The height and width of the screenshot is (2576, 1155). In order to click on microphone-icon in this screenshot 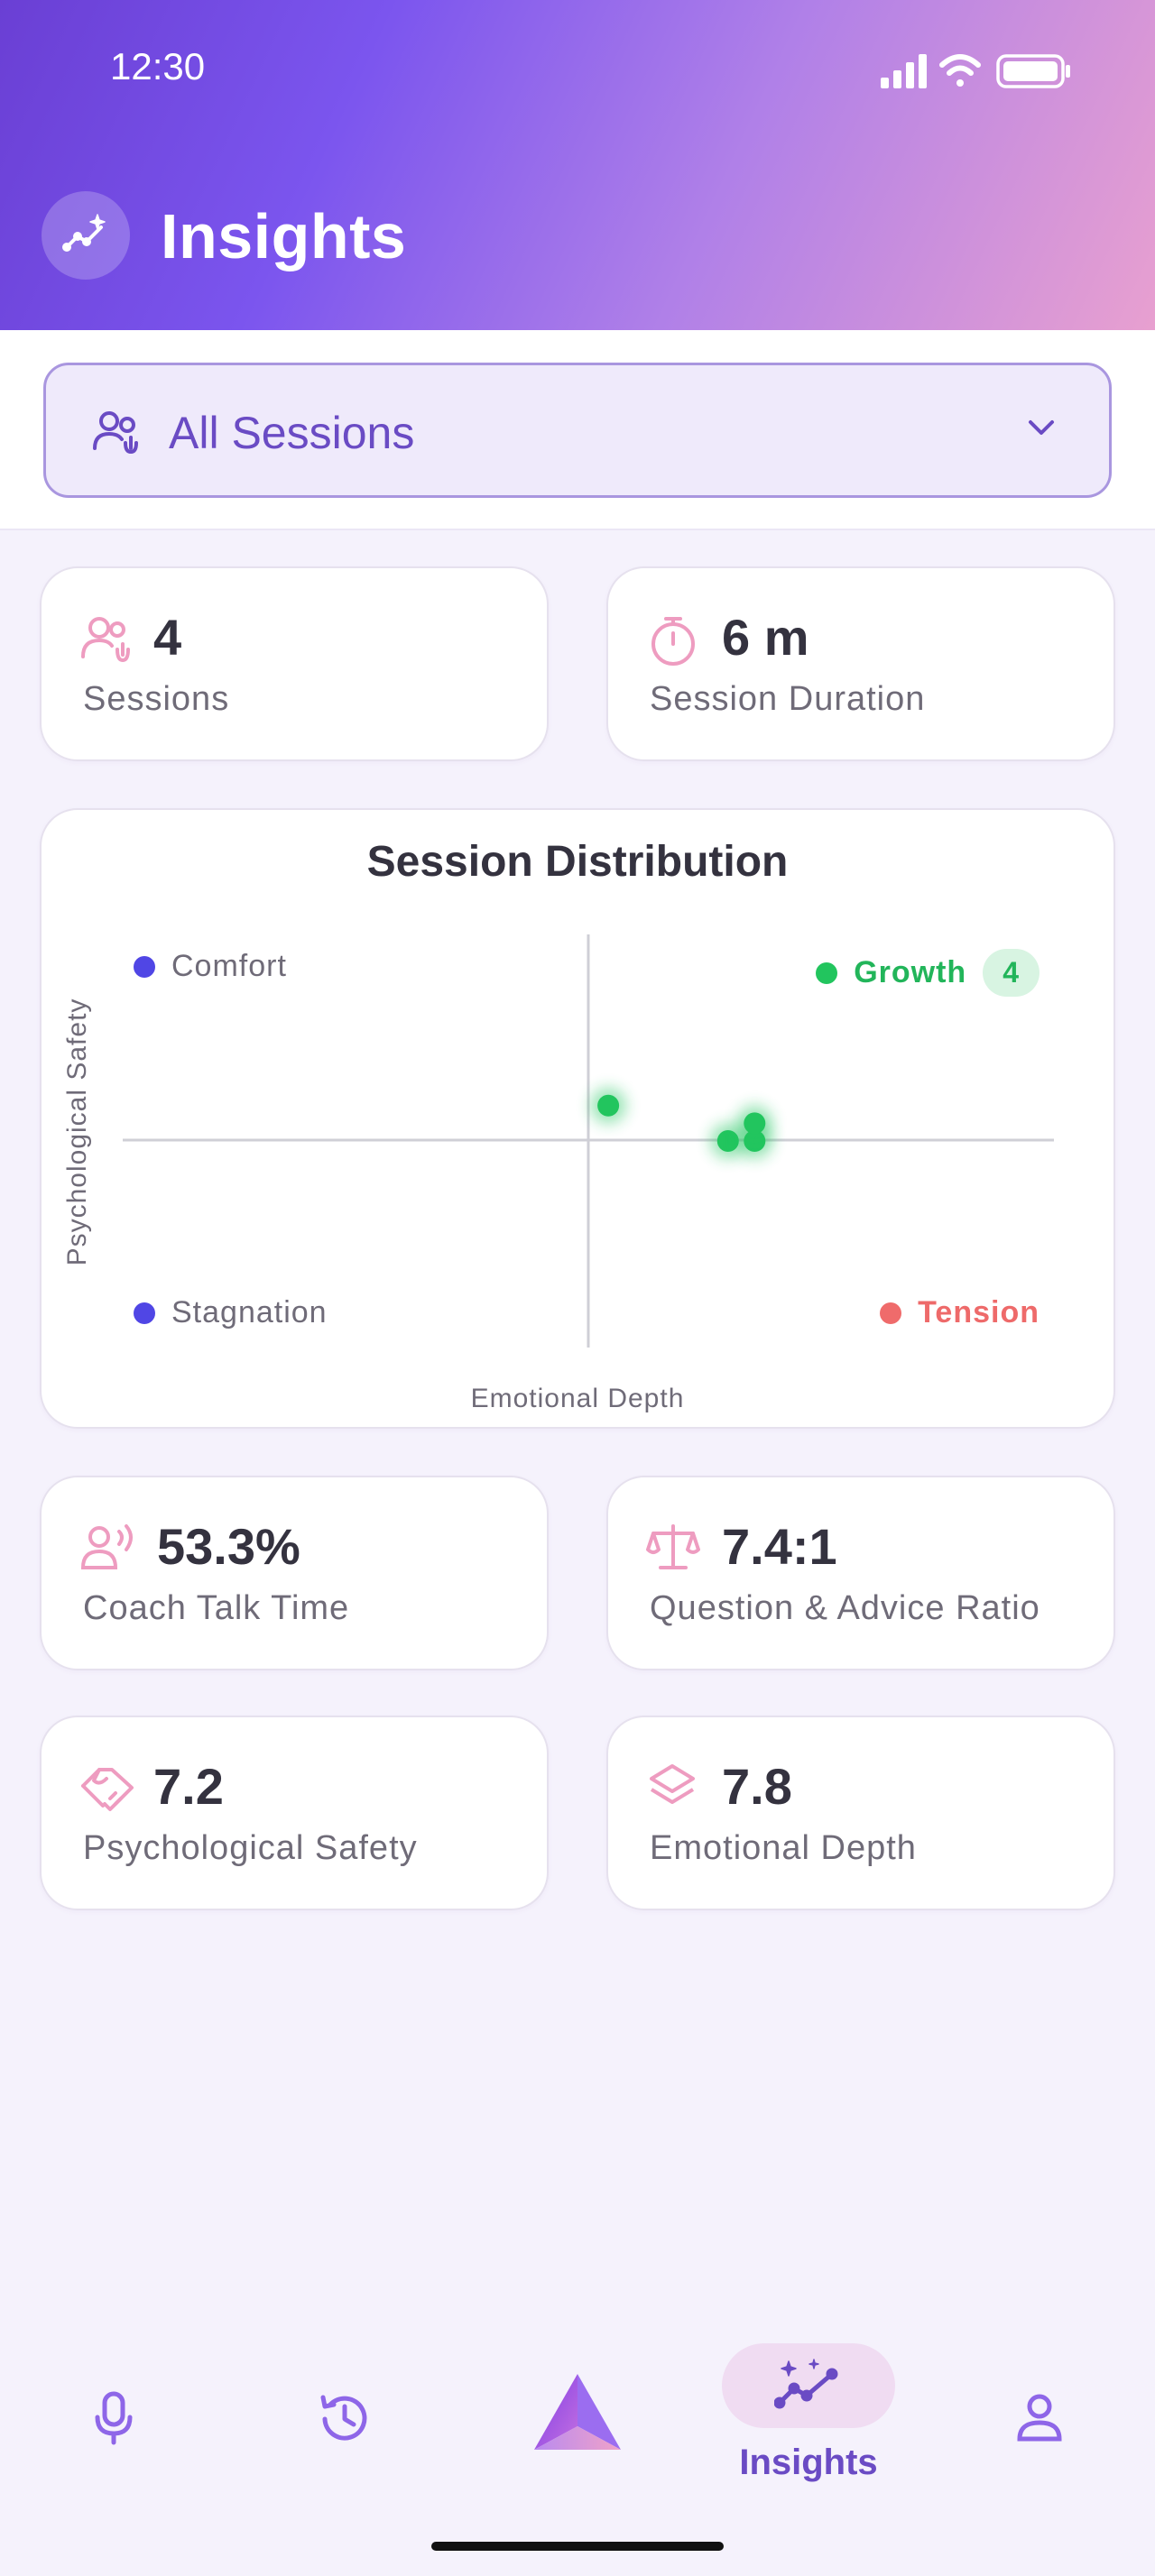, I will do `click(114, 2418)`.